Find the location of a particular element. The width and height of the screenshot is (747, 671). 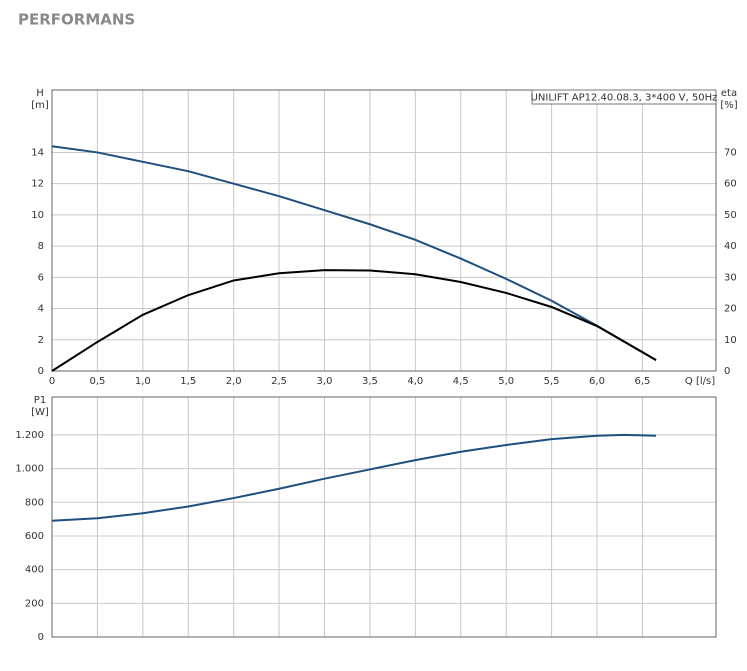

y2-tick-label: 60 is located at coordinates (730, 184).